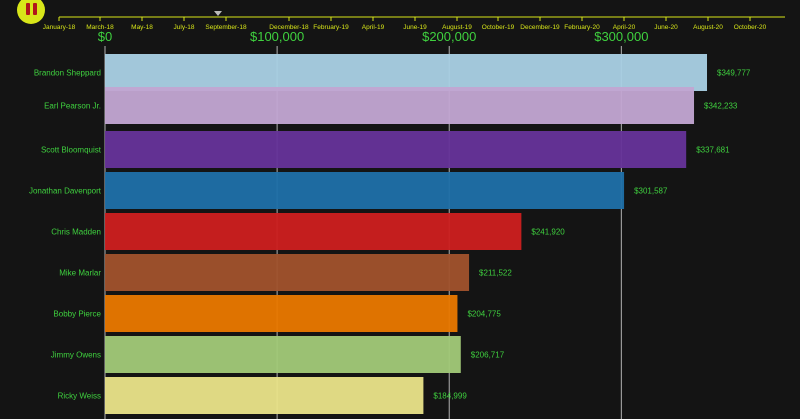 This screenshot has width=800, height=419. I want to click on timeline-label: December-19, so click(540, 27).